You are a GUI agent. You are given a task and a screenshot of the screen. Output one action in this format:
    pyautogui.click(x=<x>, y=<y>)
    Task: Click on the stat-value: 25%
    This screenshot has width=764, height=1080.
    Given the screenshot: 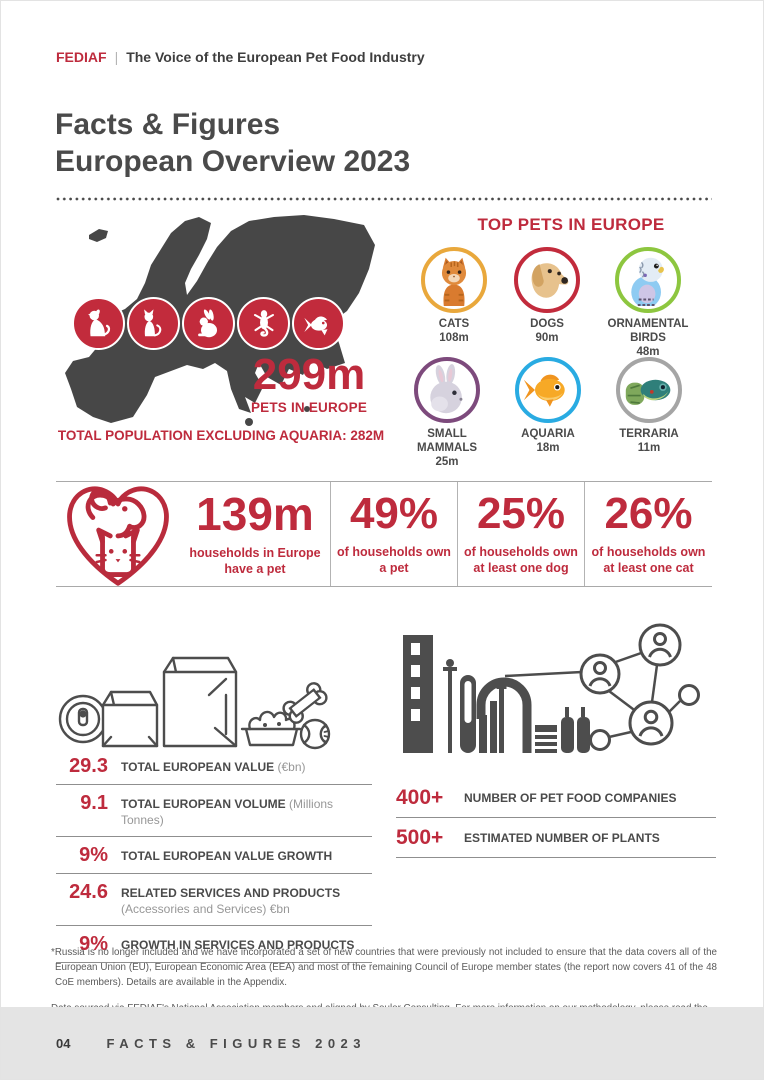 What is the action you would take?
    pyautogui.click(x=521, y=513)
    